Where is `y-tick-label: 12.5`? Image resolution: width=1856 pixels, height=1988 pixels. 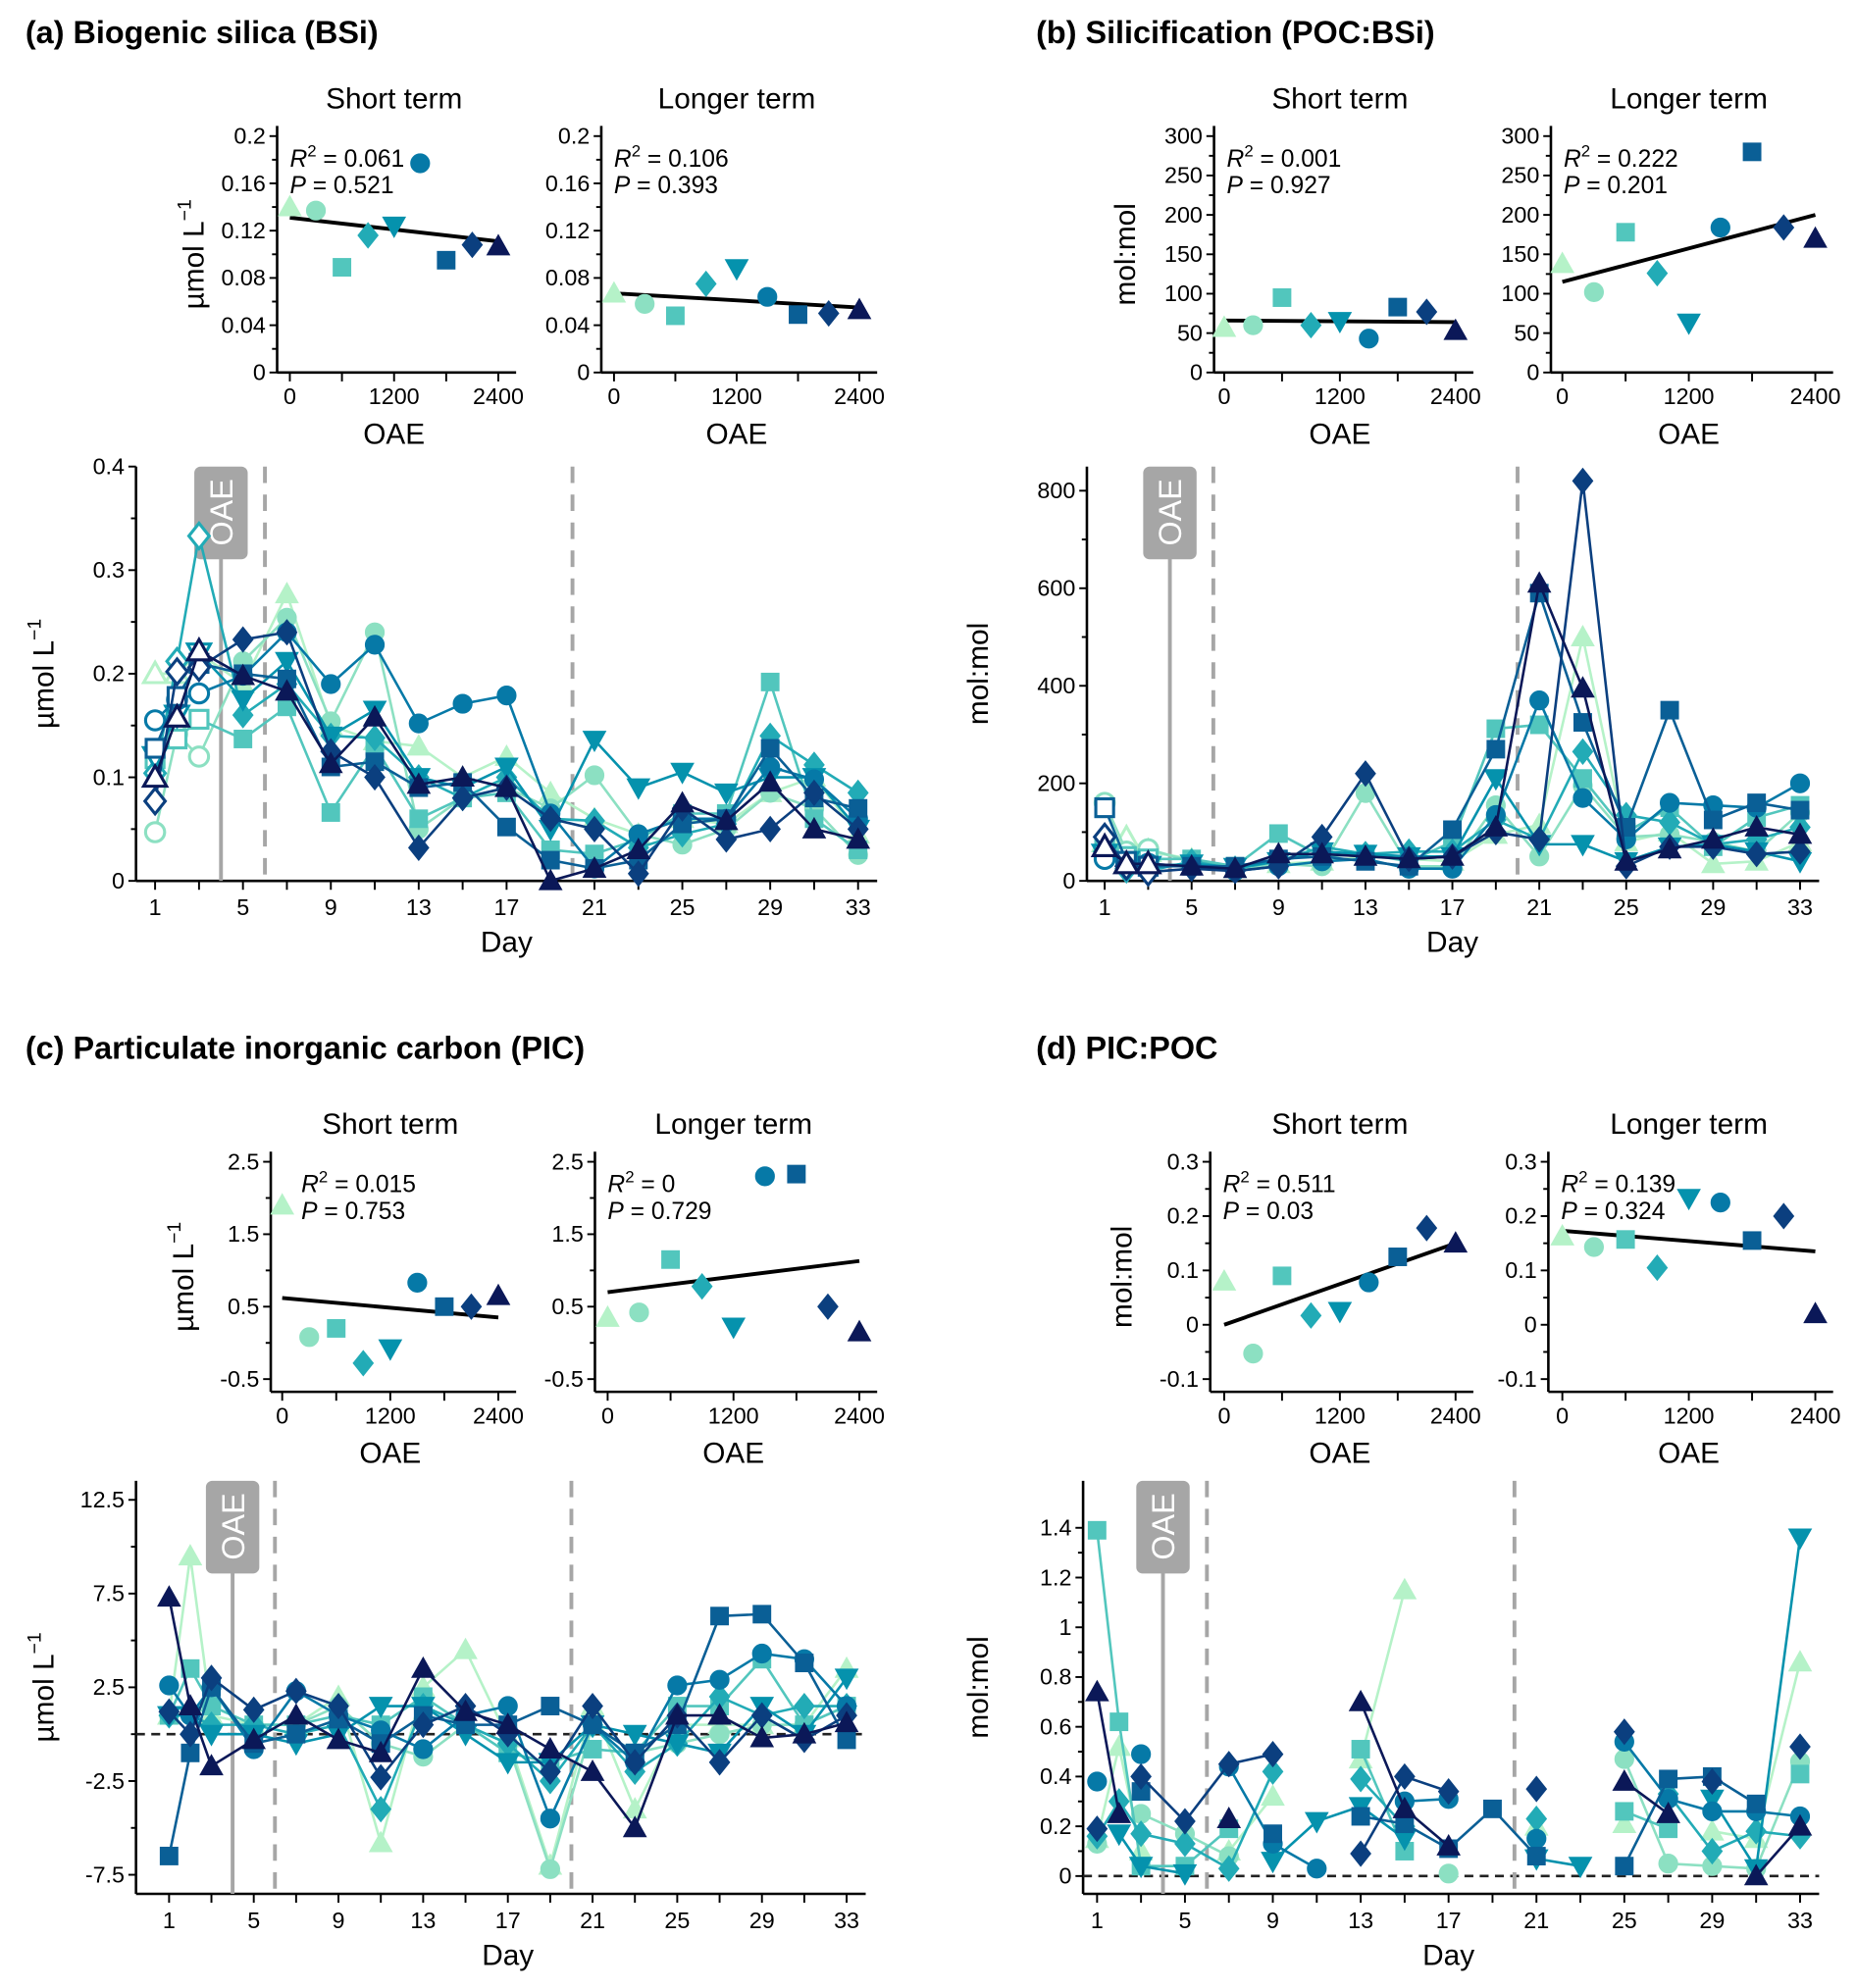 y-tick-label: 12.5 is located at coordinates (102, 1499).